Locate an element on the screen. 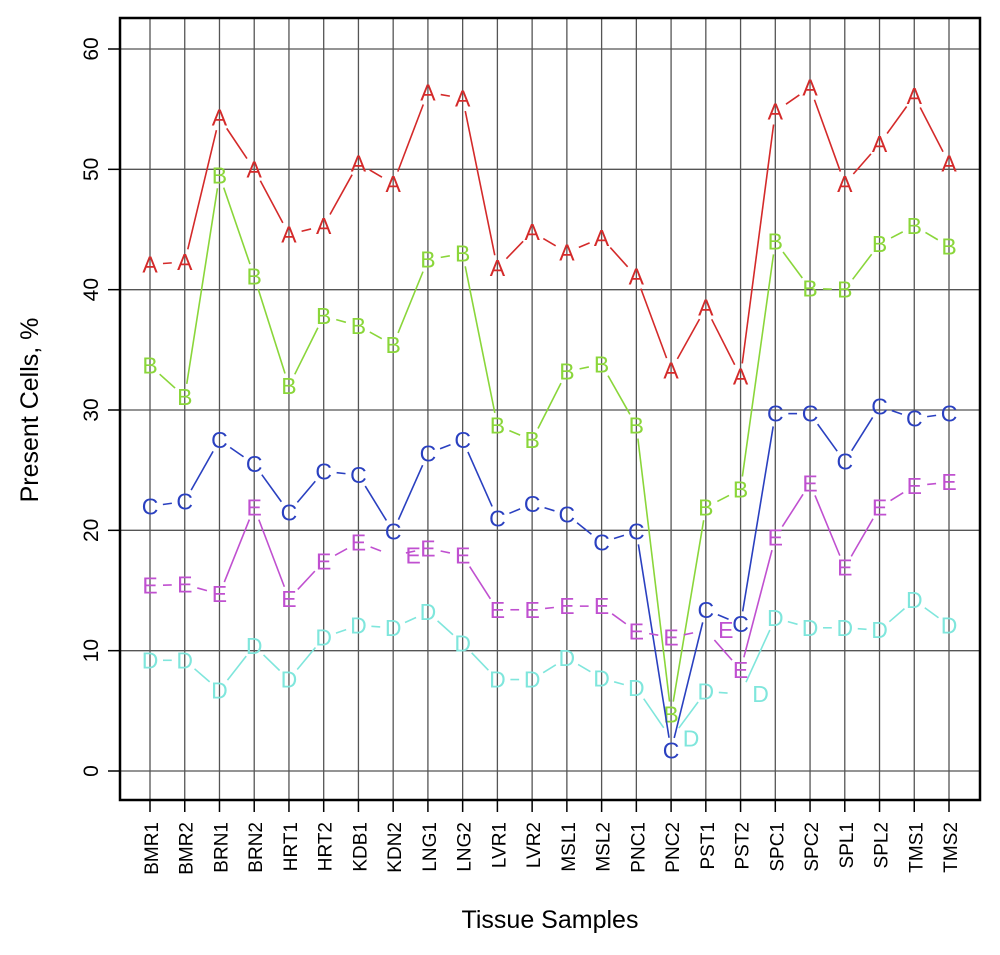  y-tick-label: 10 is located at coordinates (91, 650).